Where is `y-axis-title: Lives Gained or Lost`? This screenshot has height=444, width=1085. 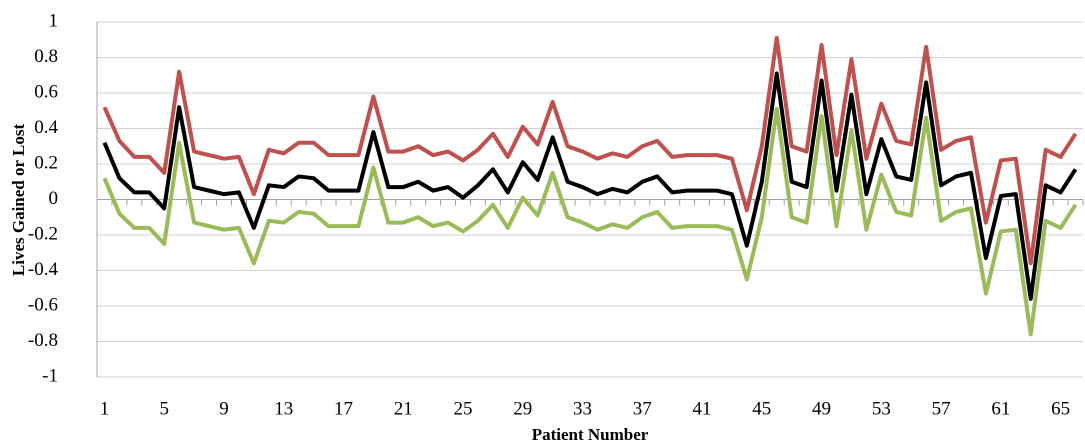 y-axis-title: Lives Gained or Lost is located at coordinates (18, 200).